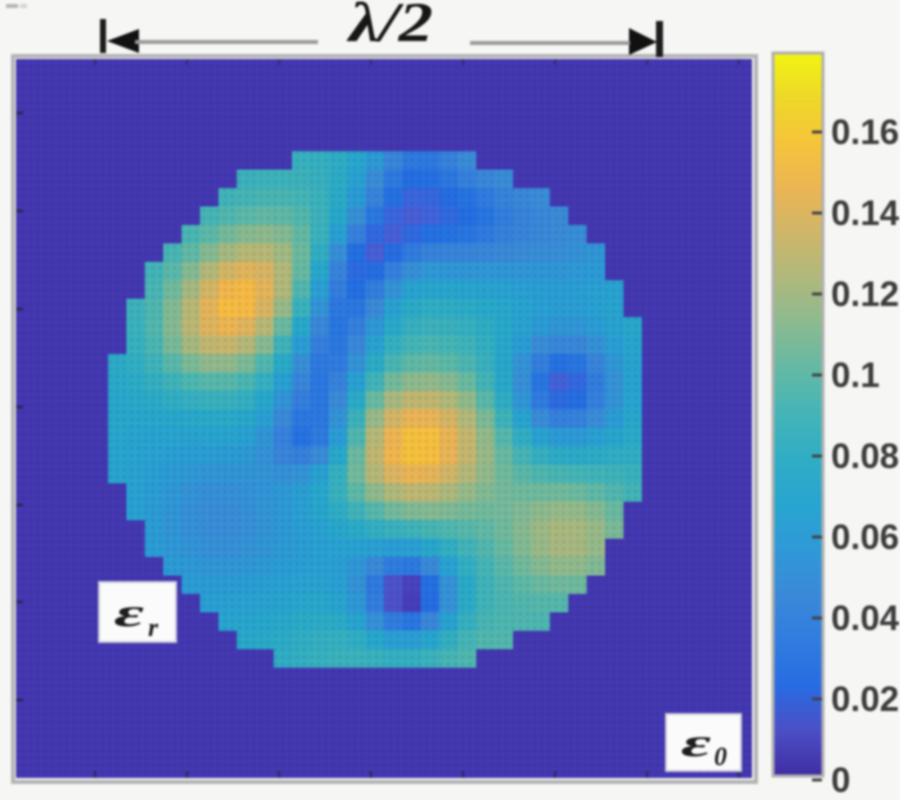  I want to click on svg-text: 0.04, so click(865, 618).